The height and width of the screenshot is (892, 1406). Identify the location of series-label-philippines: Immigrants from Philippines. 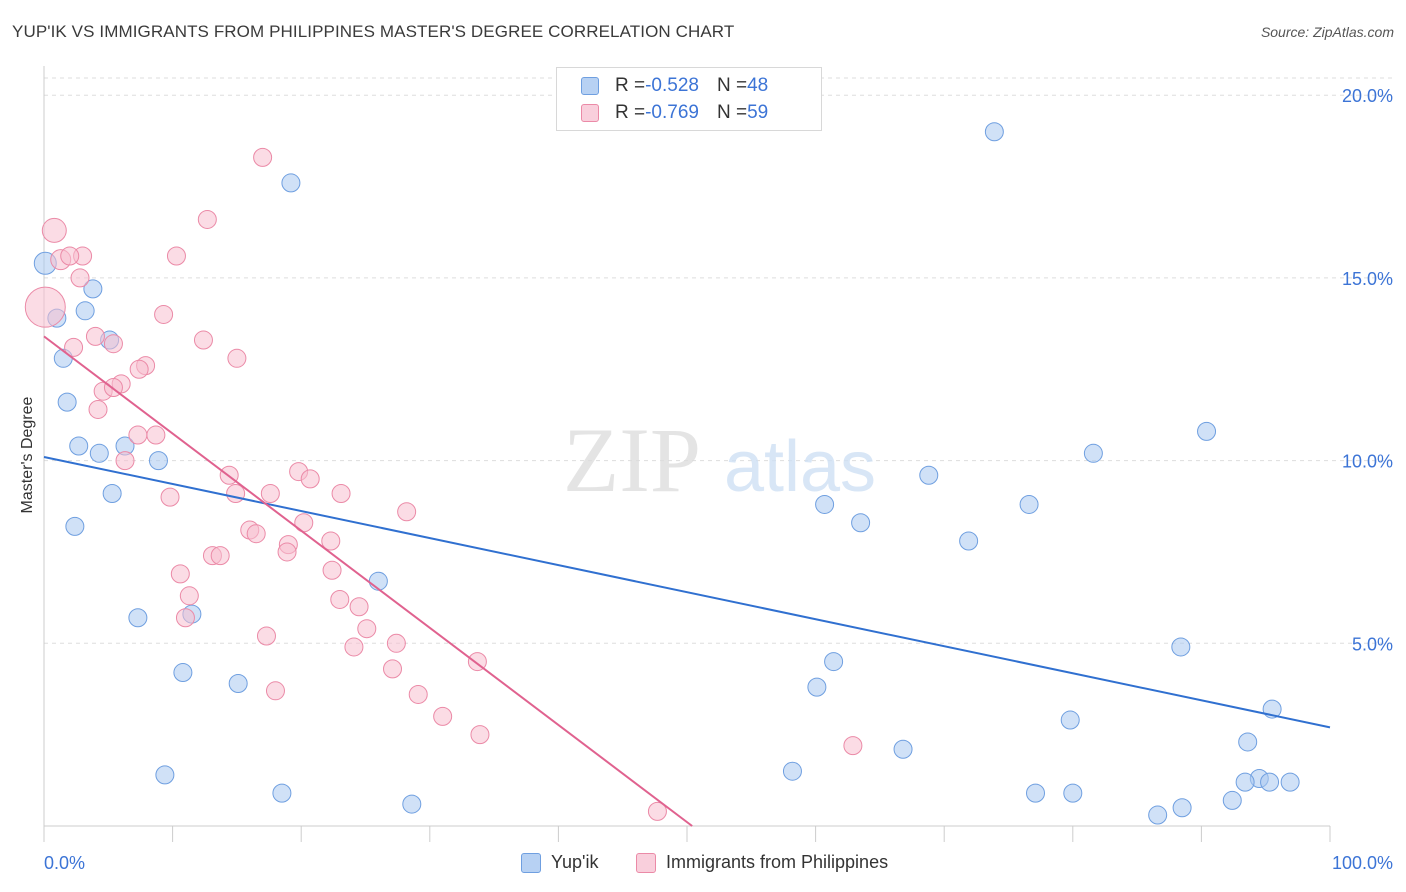
(777, 862).